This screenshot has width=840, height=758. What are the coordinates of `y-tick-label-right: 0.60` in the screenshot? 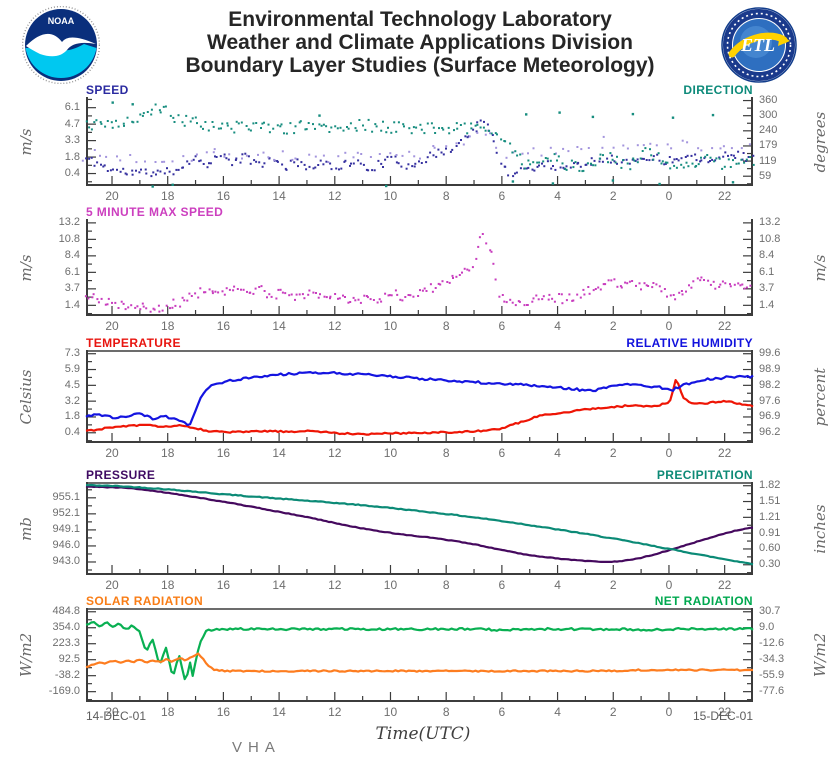 It's located at (770, 548).